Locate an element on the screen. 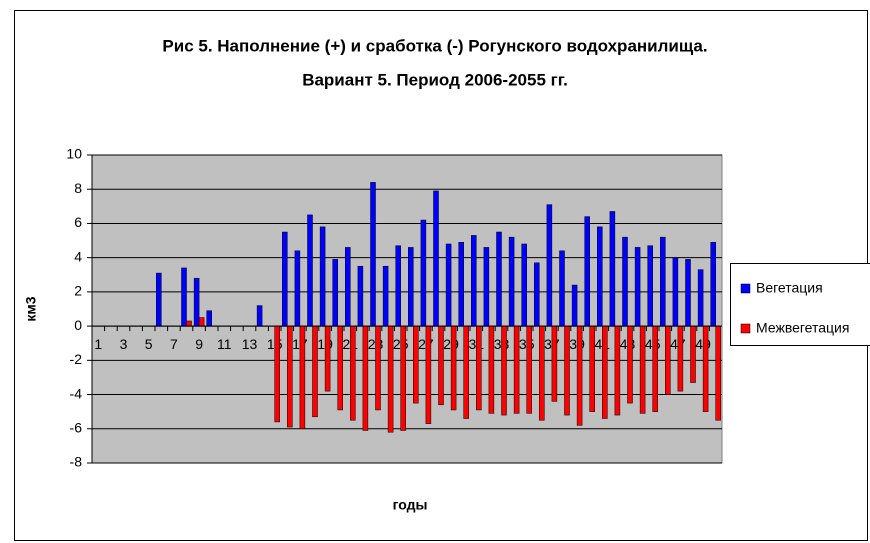 The height and width of the screenshot is (543, 870). x-tick-label: 7 is located at coordinates (174, 344).